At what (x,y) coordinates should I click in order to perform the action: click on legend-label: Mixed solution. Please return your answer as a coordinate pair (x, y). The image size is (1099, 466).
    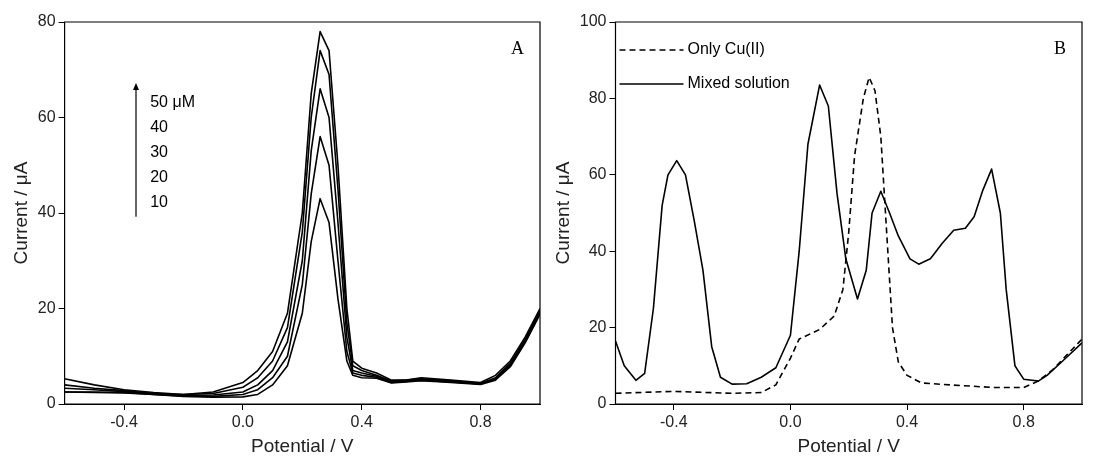
    Looking at the image, I should click on (738, 83).